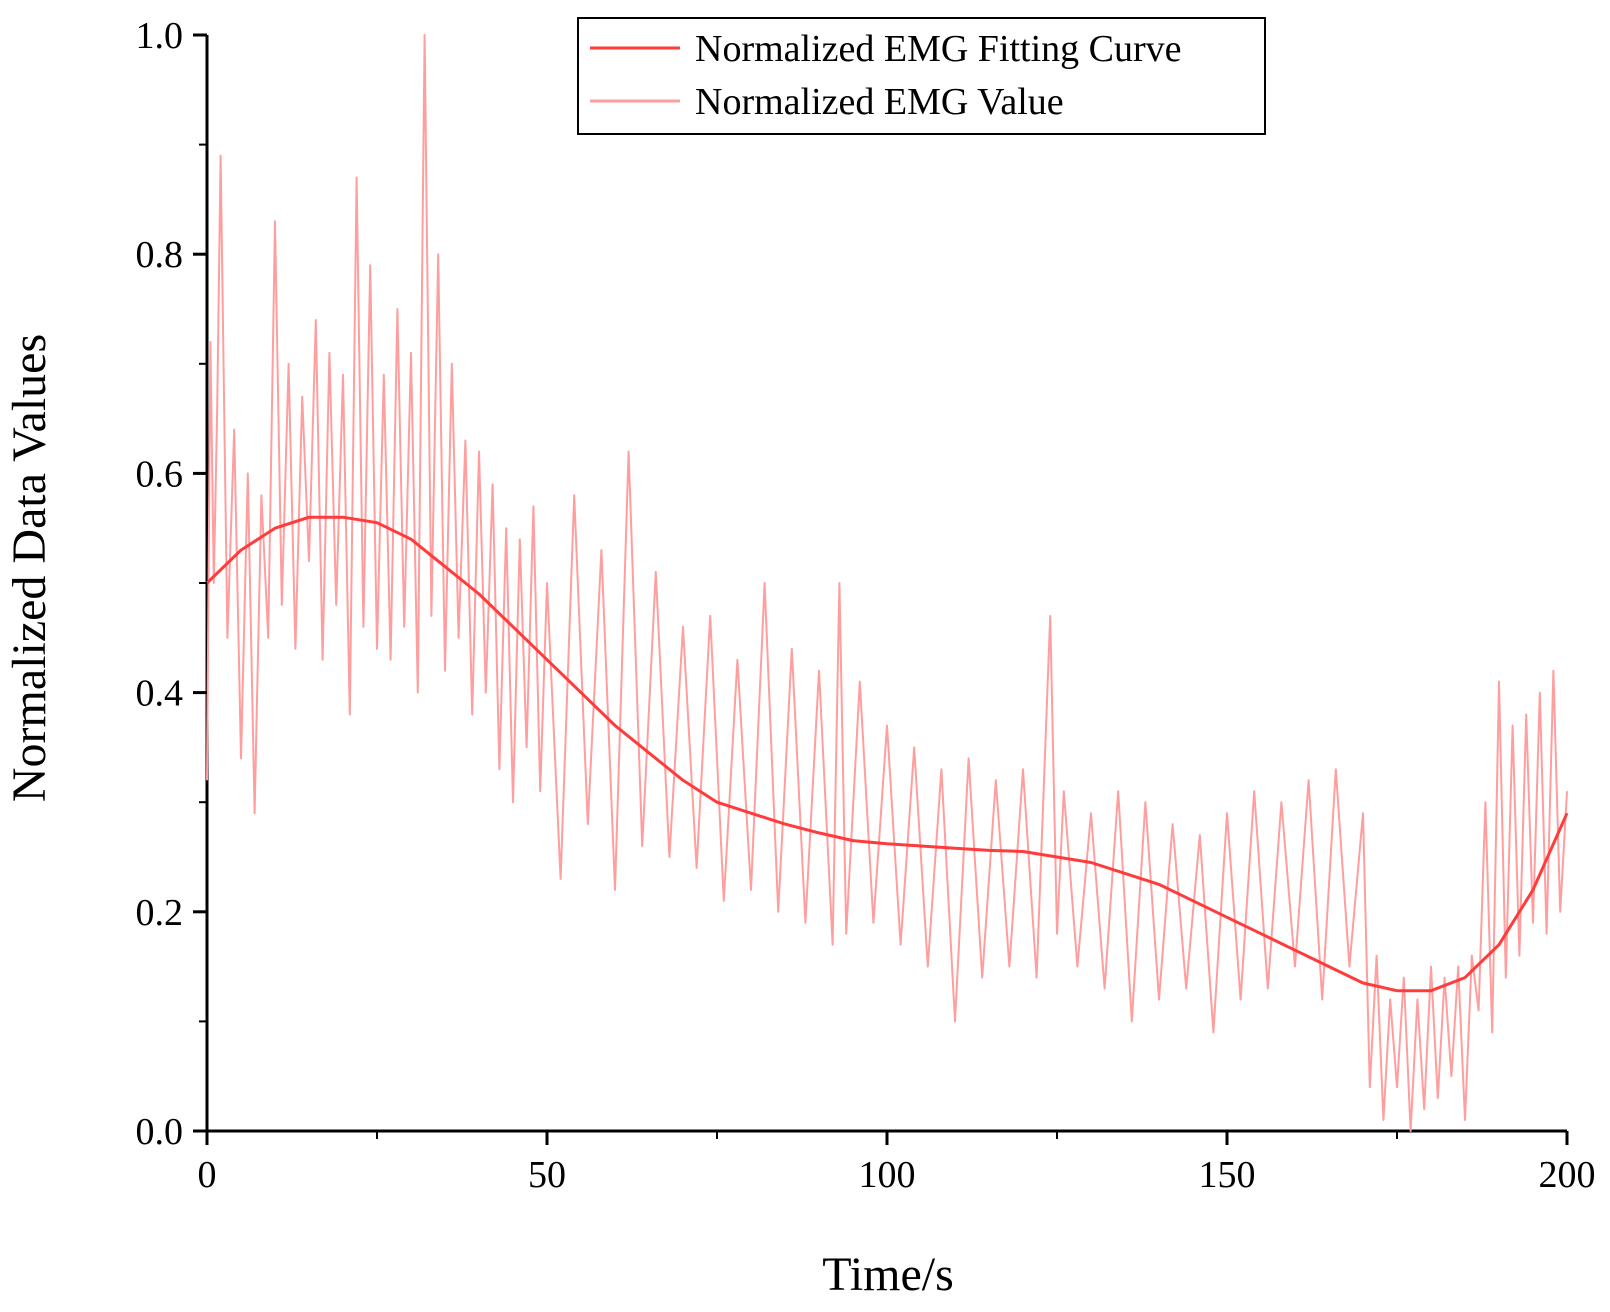 The height and width of the screenshot is (1312, 1610). What do you see at coordinates (938, 49) in the screenshot?
I see `legend-label-fitting-curve: Normalized EMG Fitting Curve` at bounding box center [938, 49].